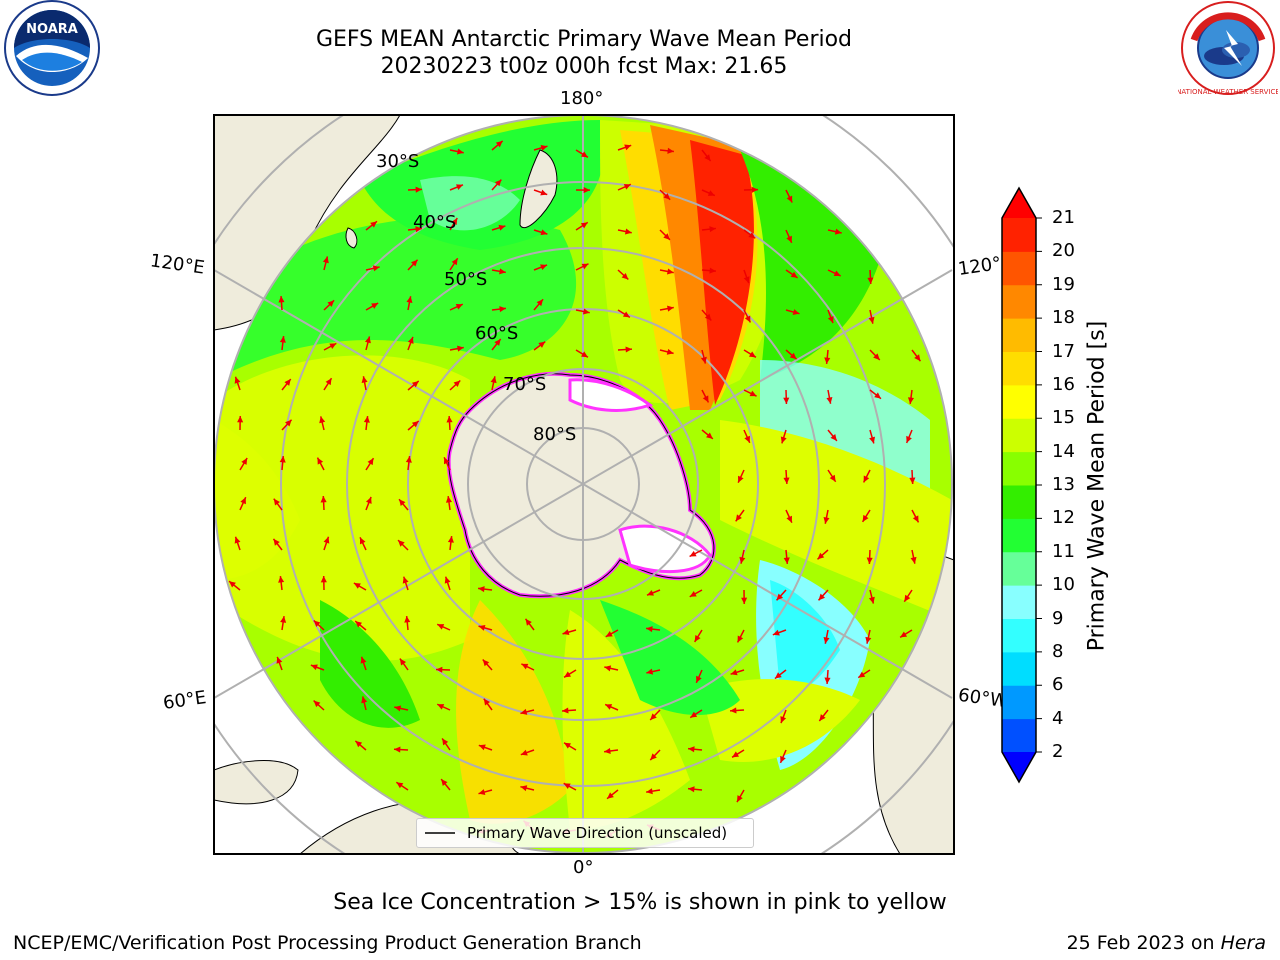  I want to click on nws-logo: NATIONAL WEATHER SERVICE, so click(1228, 50).